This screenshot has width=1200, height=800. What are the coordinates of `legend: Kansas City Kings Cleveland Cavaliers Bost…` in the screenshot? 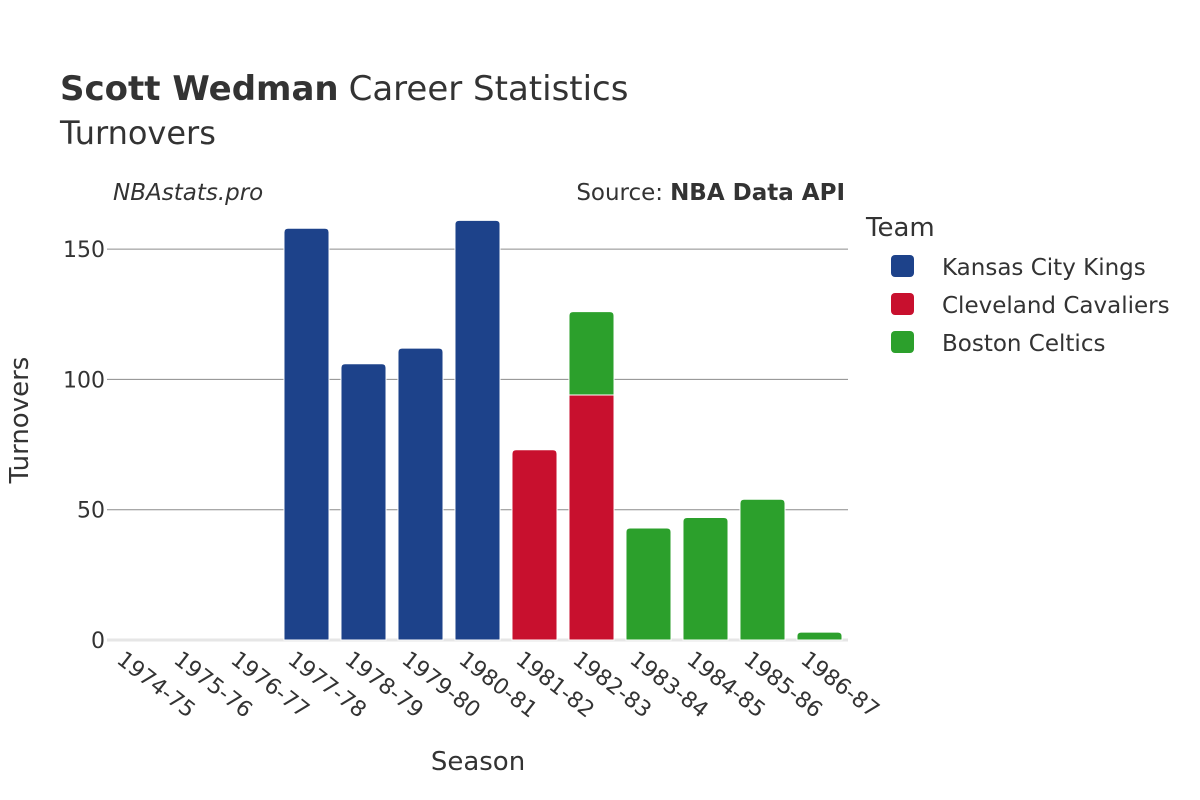 It's located at (1030, 306).